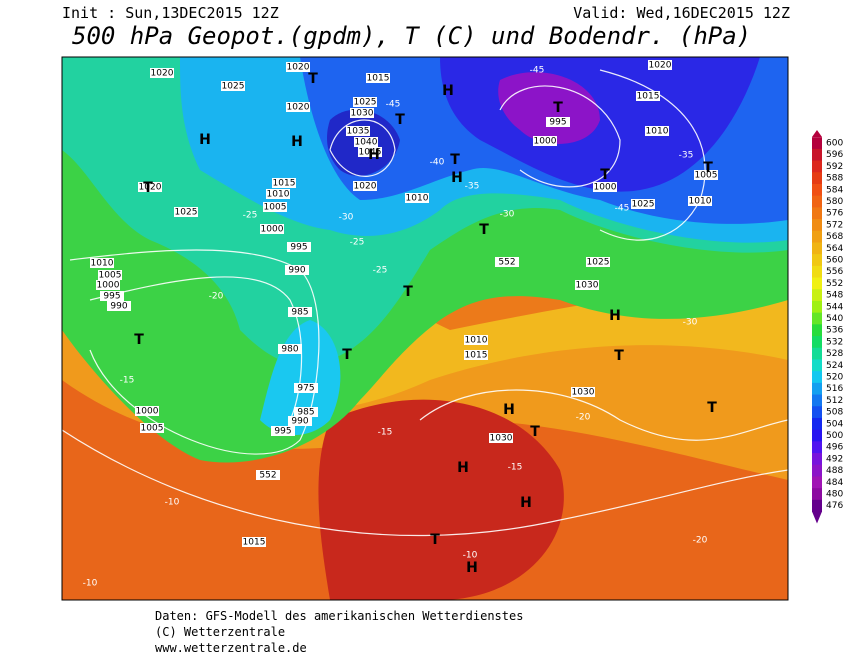  Describe the element at coordinates (686, 156) in the screenshot. I see `temperature-label: -35` at that location.